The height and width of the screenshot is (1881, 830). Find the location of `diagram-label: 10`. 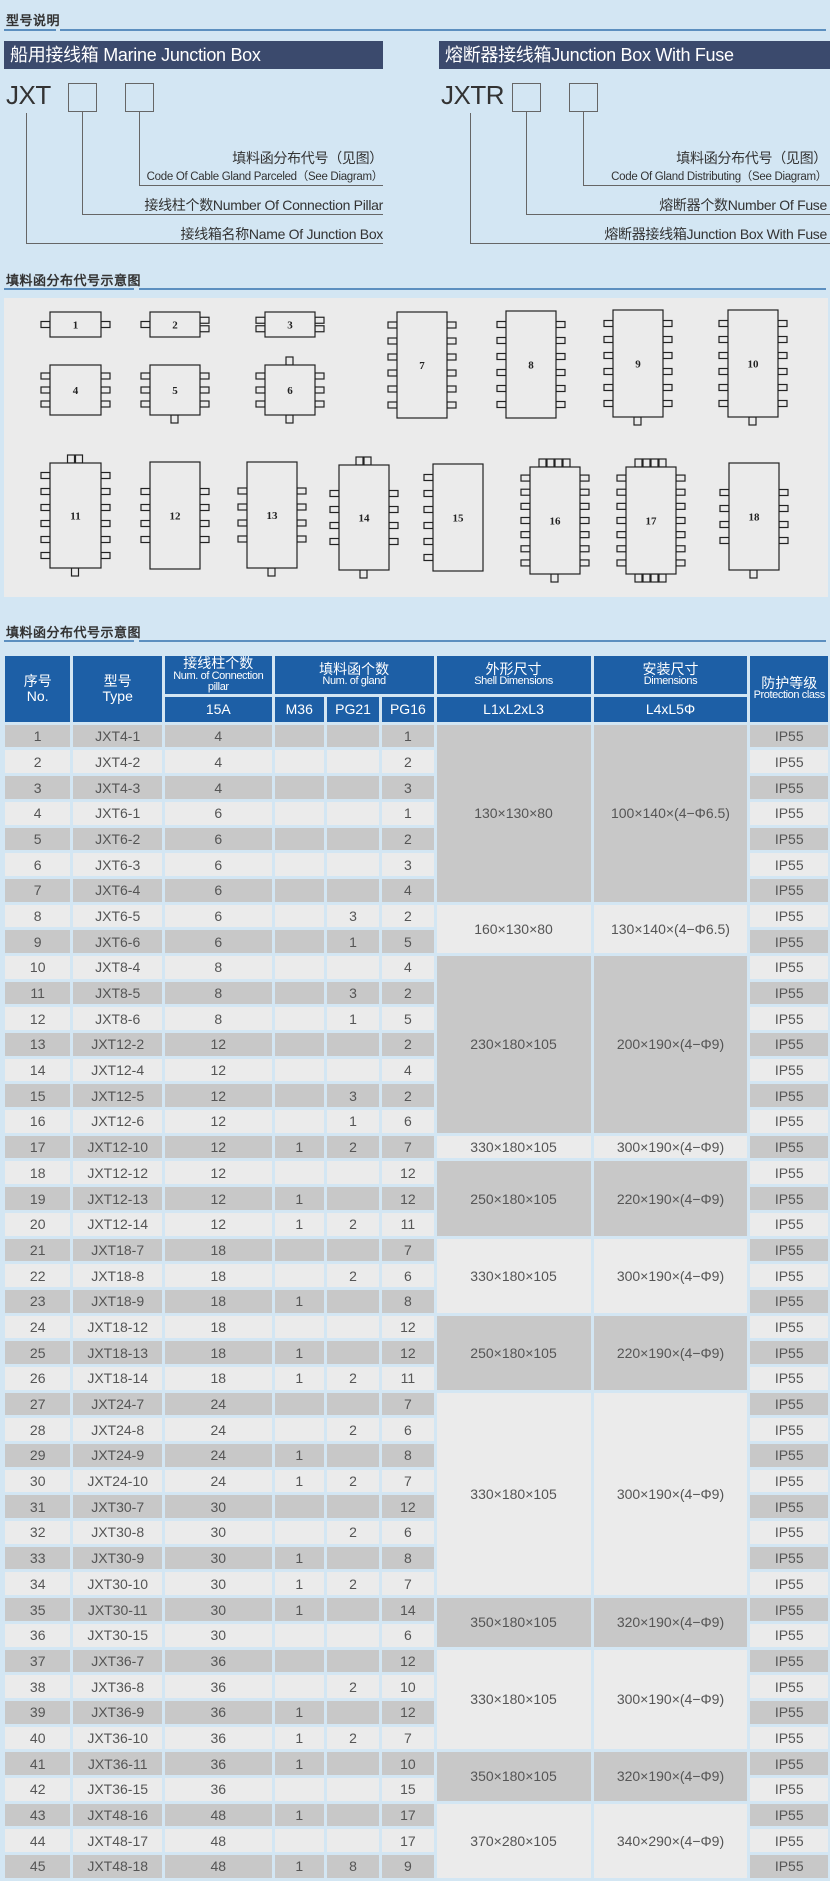

diagram-label: 10 is located at coordinates (754, 365).